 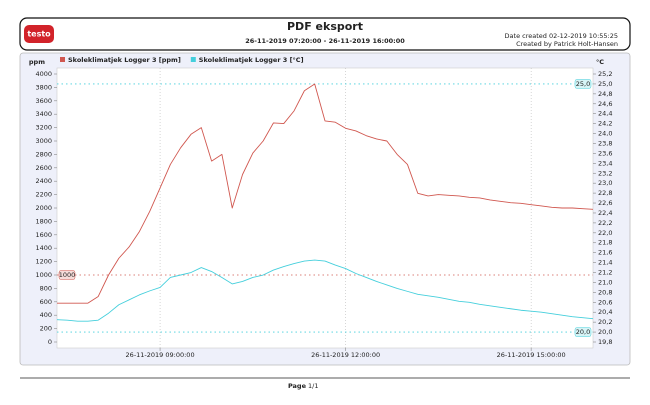 I want to click on y-tick-label: 600, so click(x=46, y=302).